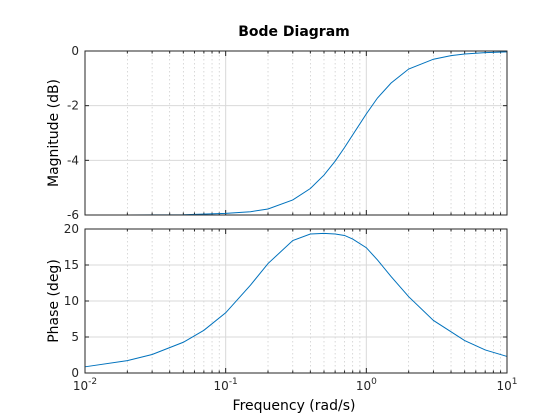 The height and width of the screenshot is (420, 560). Describe the element at coordinates (294, 32) in the screenshot. I see `chart-title: Bode Diagram` at that location.